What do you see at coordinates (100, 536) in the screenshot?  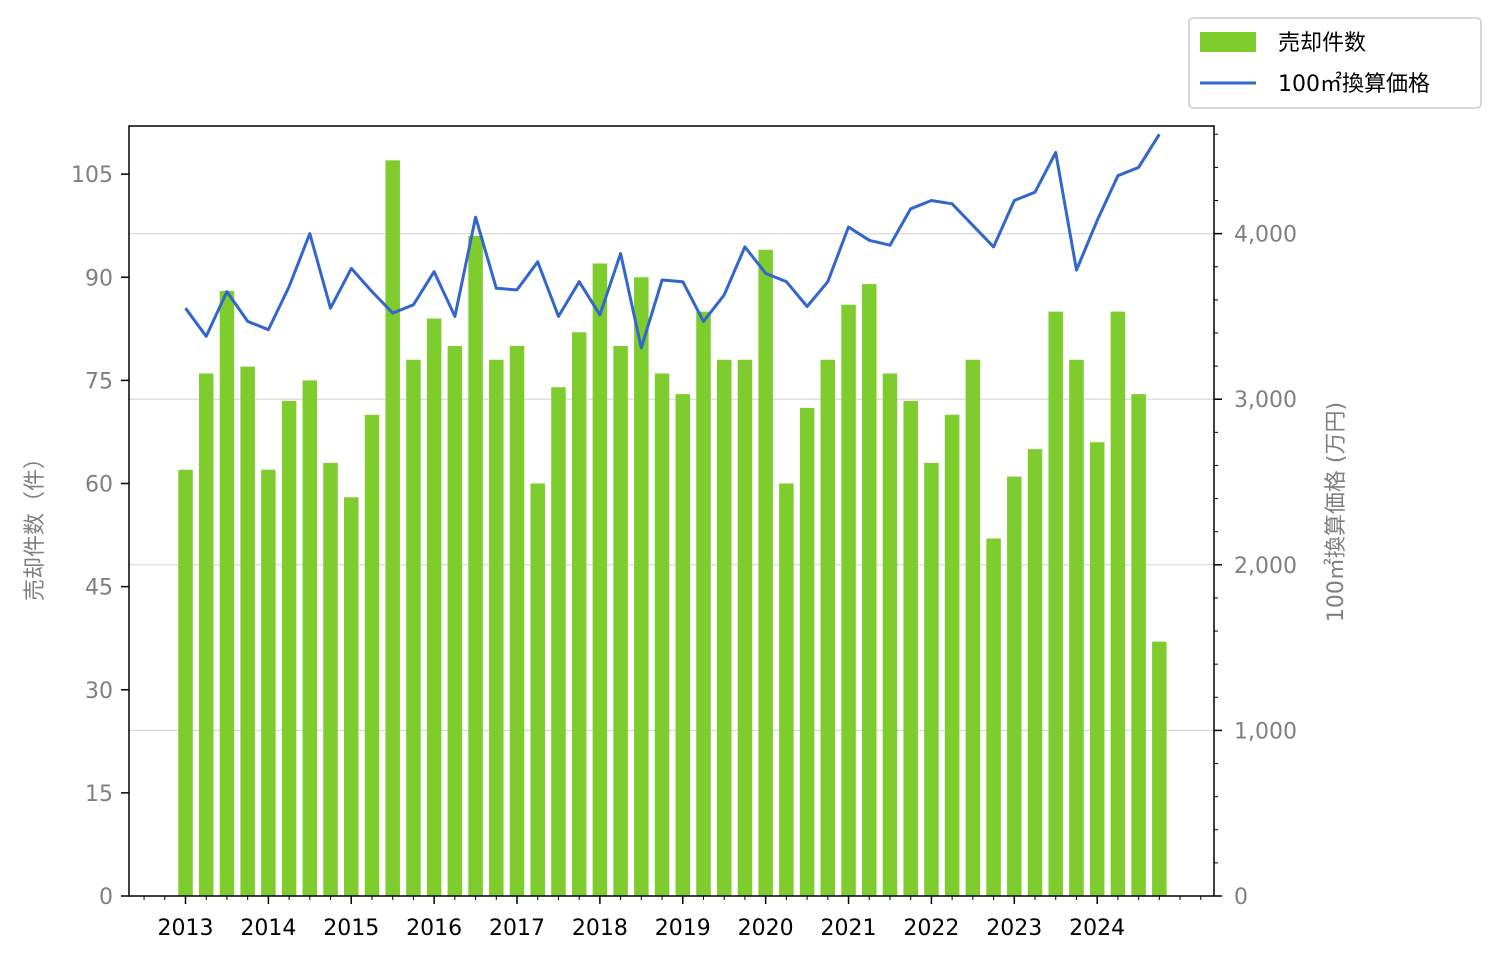 I see `left-y-axis: 0 15 30 45 60 75 90 105` at bounding box center [100, 536].